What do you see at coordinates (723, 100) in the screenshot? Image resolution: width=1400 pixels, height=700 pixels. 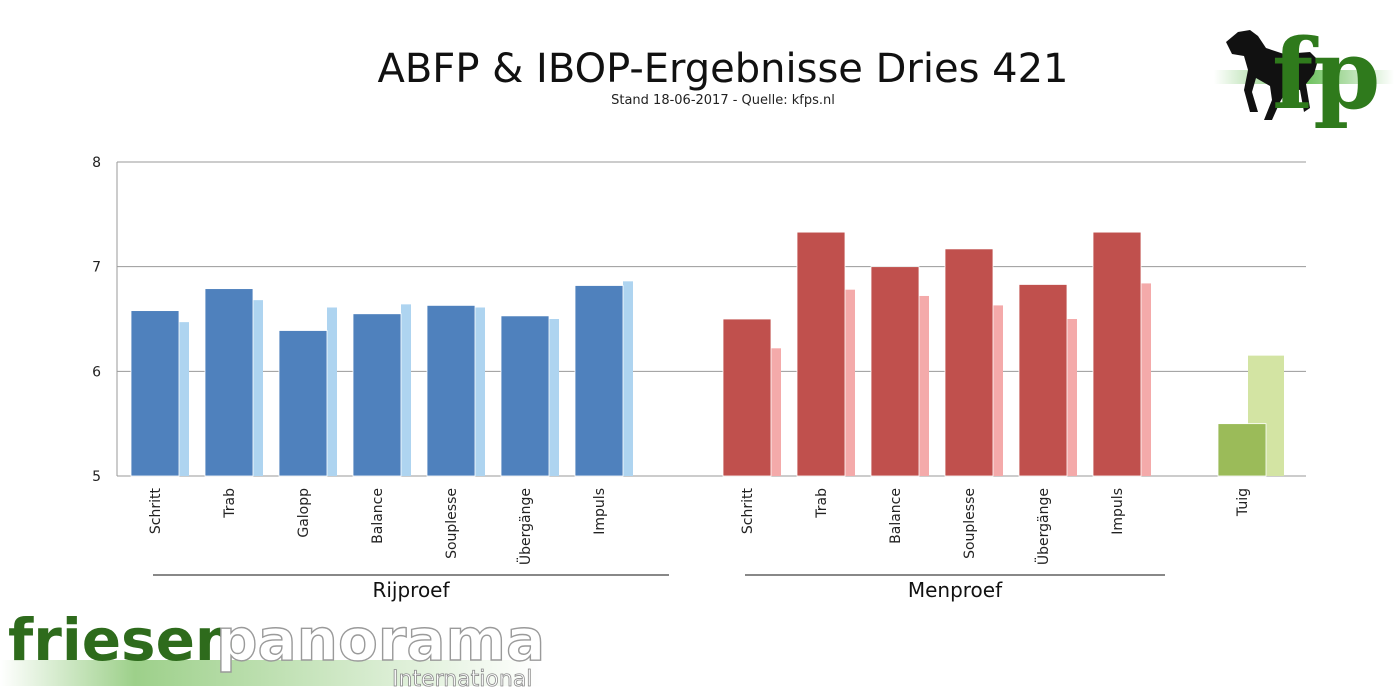 I see `chart-subtitle: Stand 18-06-2017 - Quelle: kfps.nl` at bounding box center [723, 100].